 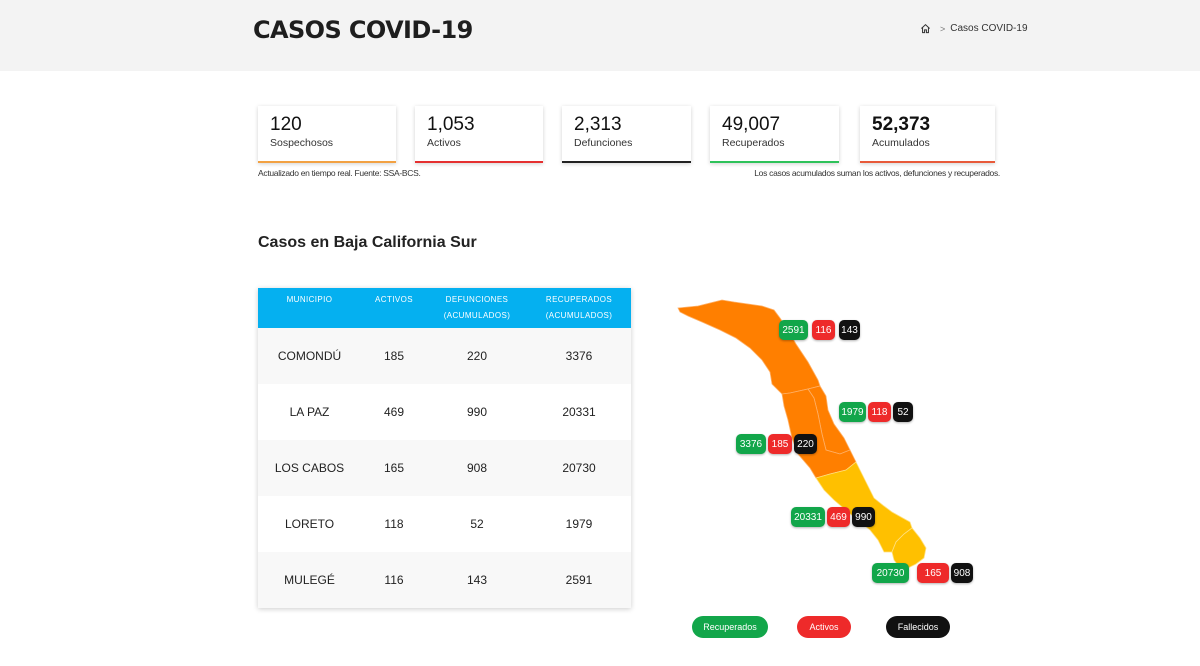 I want to click on cell-recuperados: 1979, so click(x=579, y=524).